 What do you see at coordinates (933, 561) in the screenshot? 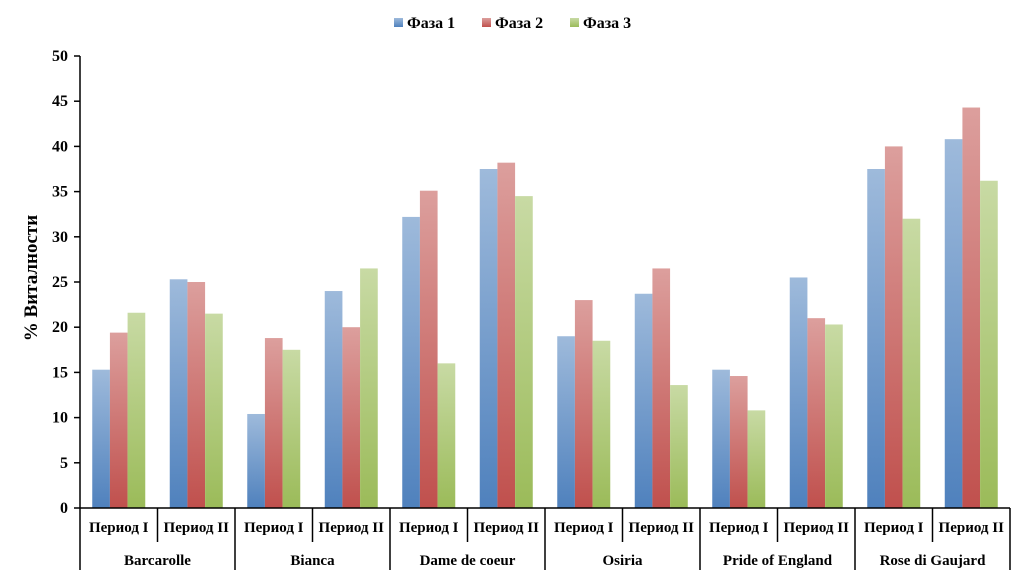
I see `group-label-rose-di-gaujard: Rose di Gaujard` at bounding box center [933, 561].